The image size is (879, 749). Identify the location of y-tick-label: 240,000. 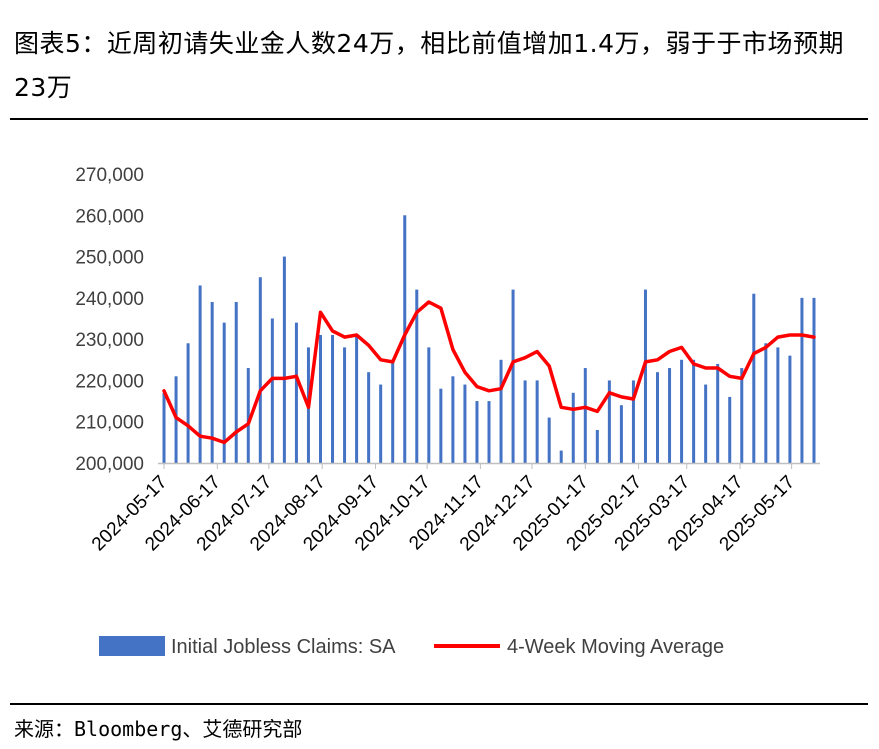
(109, 299).